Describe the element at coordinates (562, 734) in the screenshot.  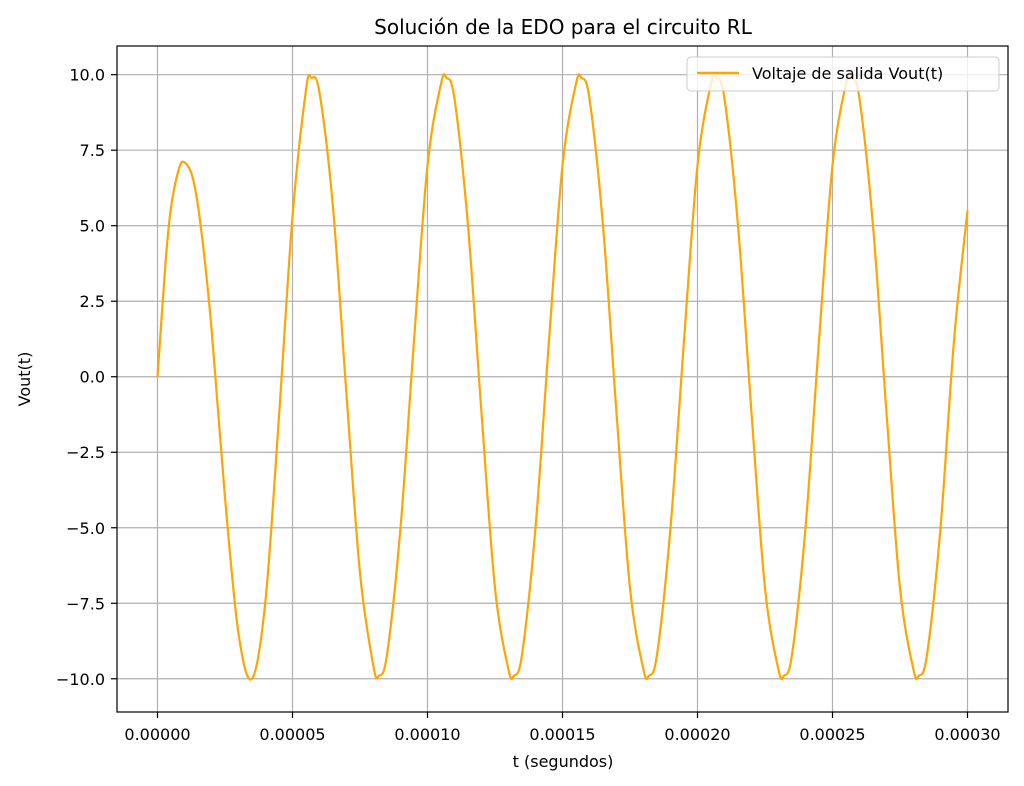
I see `x-tick-label: 0.00015` at that location.